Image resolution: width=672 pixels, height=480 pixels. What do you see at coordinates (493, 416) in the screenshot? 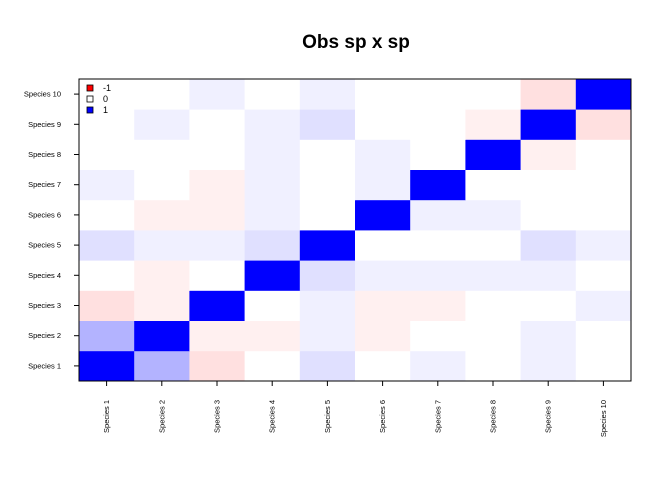
I see `x-tick-label: Species 8` at bounding box center [493, 416].